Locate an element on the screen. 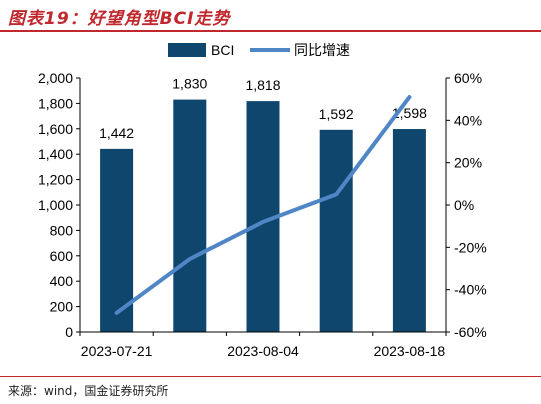  left-tick-label: 600 is located at coordinates (62, 256).